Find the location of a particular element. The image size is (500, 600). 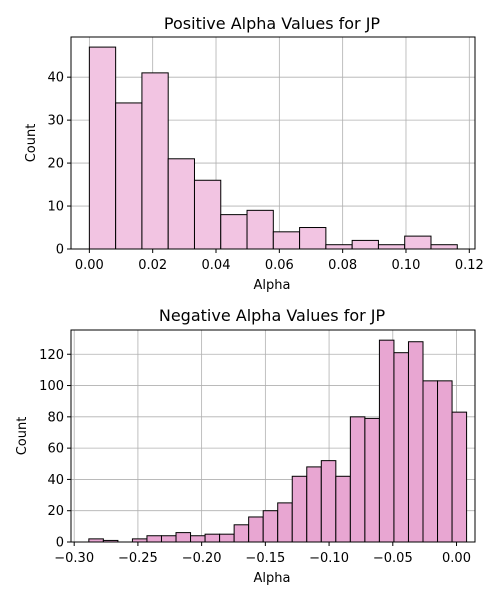

x-axis-ticks: −0.30 −0.25 −0.20 −0.15 −0.10 −0.05 0.00 is located at coordinates (262, 554).